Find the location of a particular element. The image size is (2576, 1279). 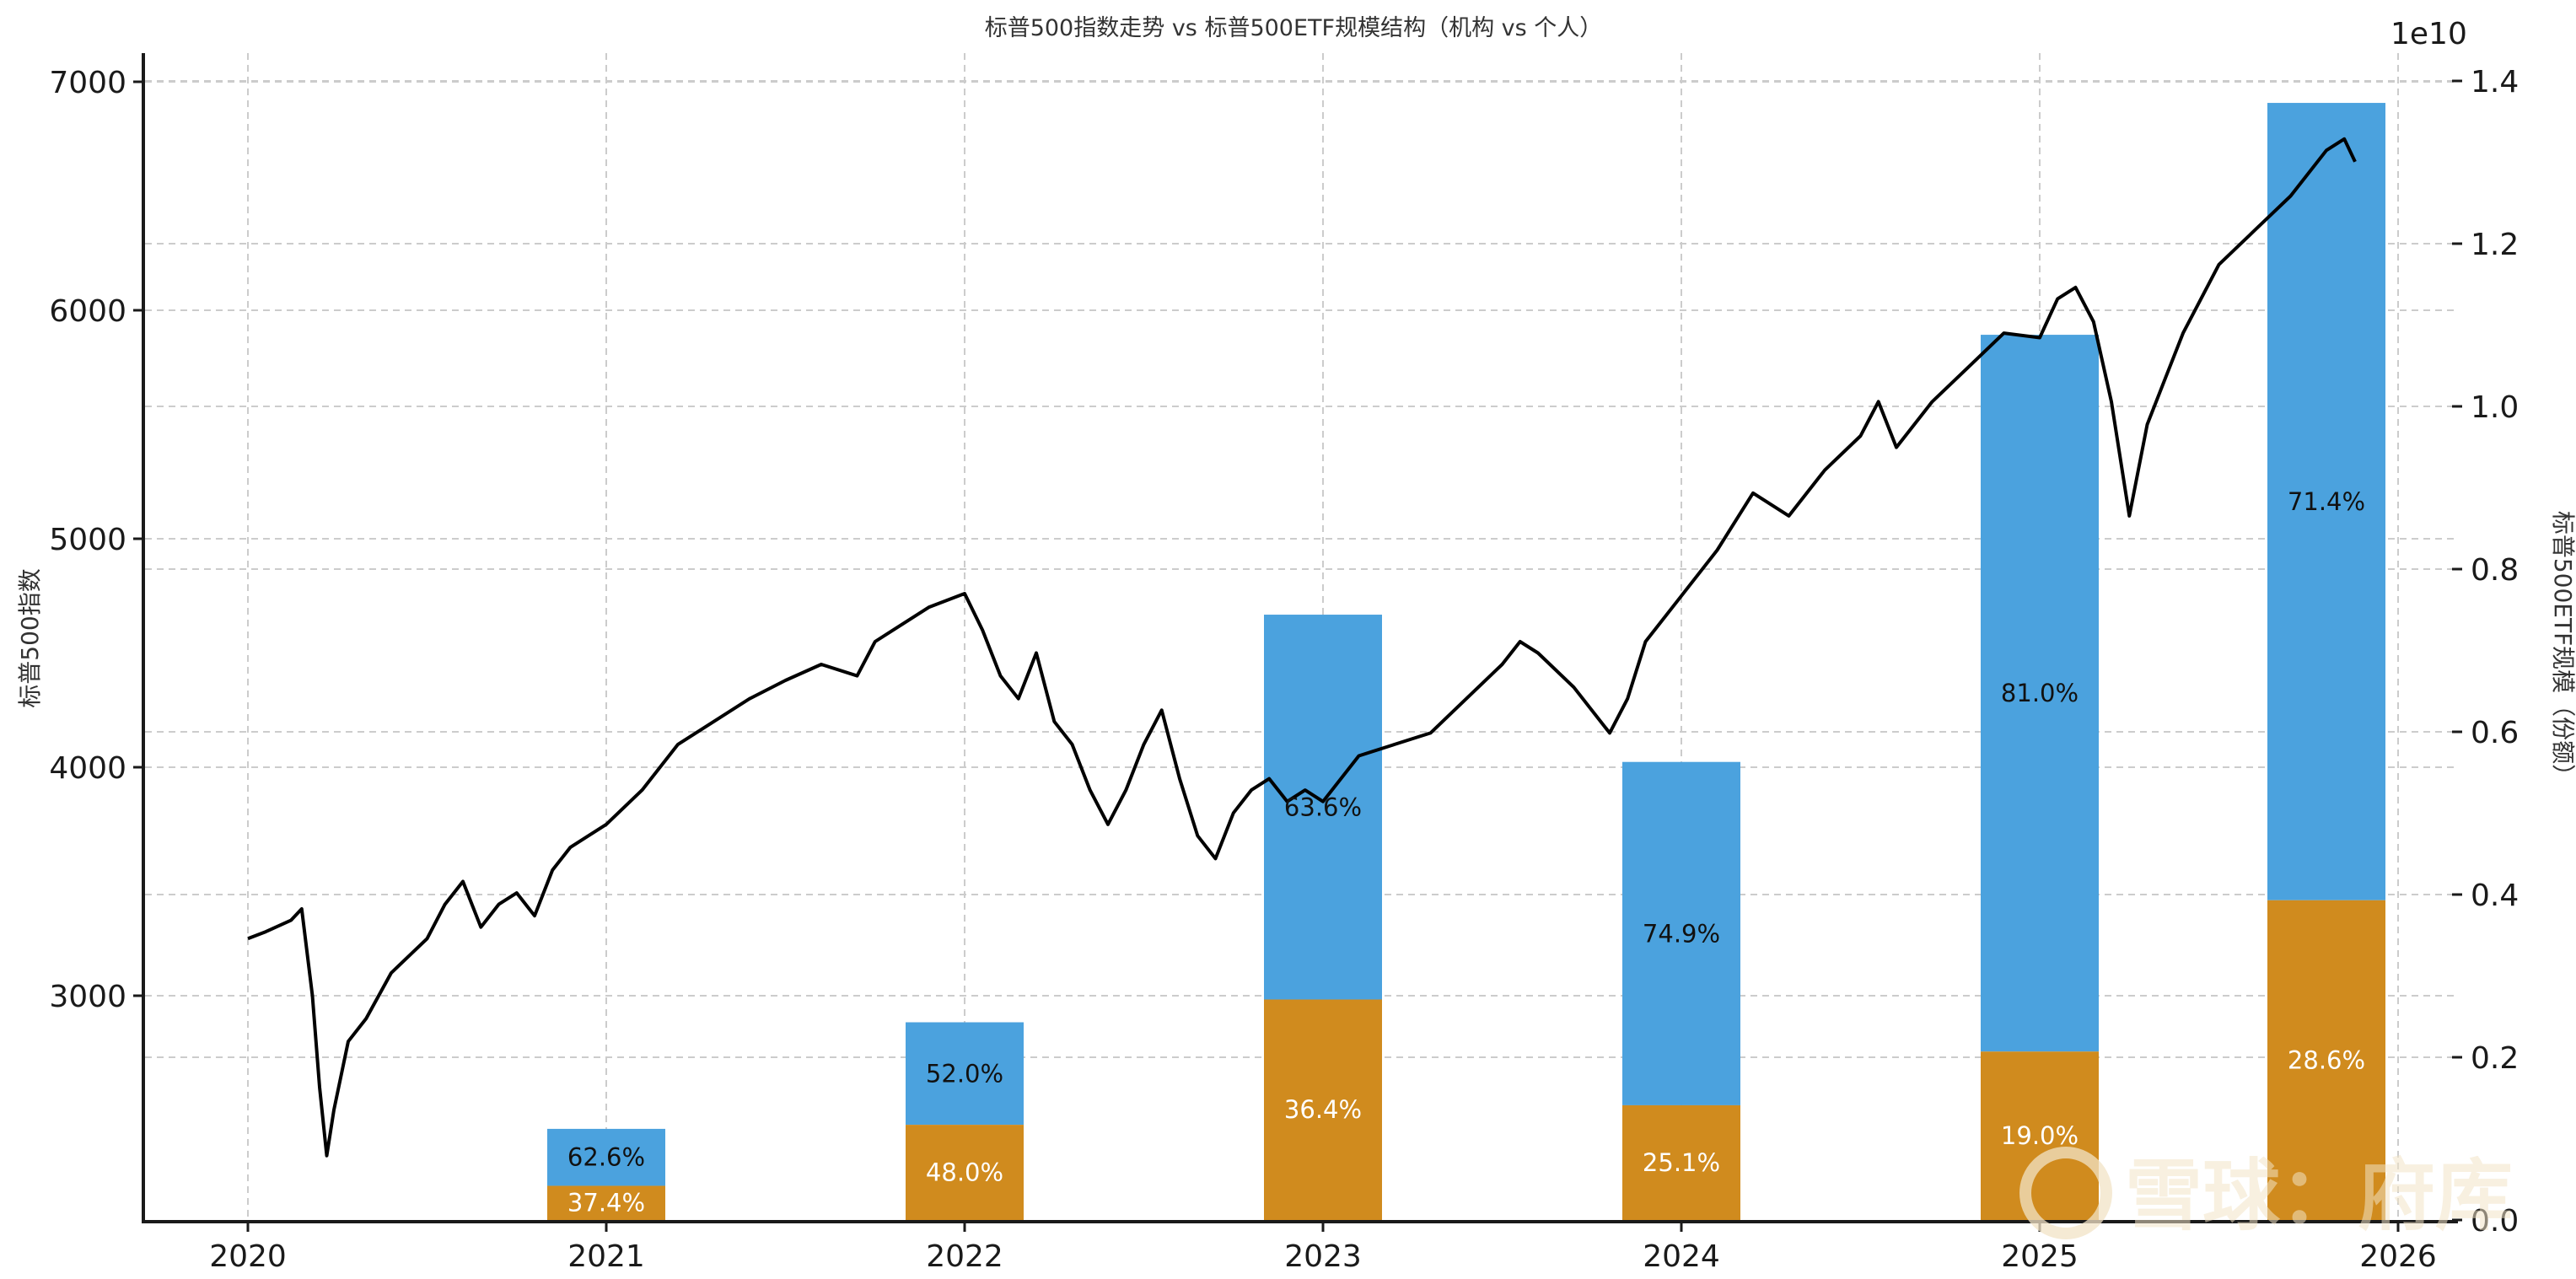

institution-pct-label: 74.9% is located at coordinates (1681, 933).